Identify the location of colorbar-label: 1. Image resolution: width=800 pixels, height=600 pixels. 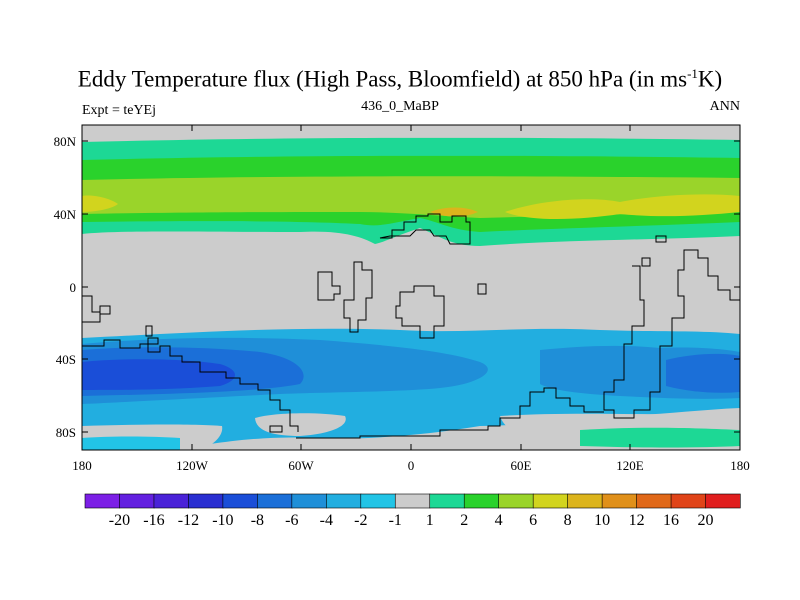
(430, 520).